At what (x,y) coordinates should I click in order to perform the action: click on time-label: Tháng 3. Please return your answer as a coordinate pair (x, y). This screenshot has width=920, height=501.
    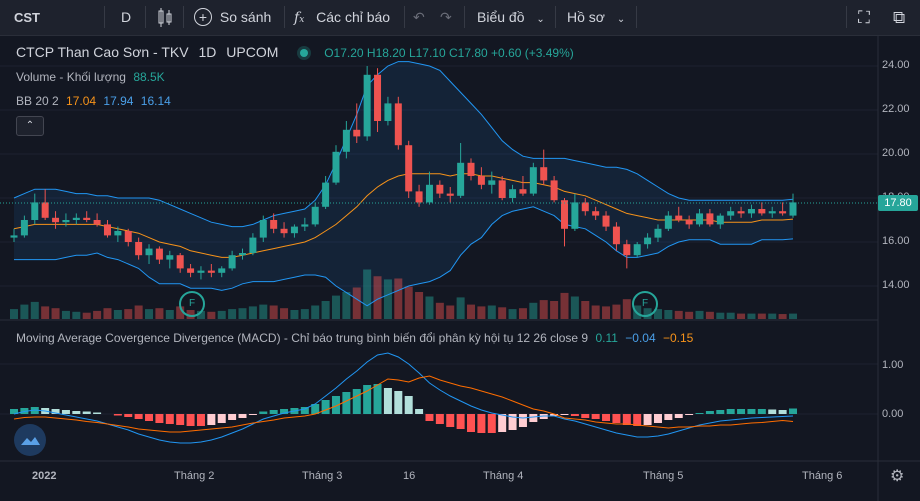
    Looking at the image, I should click on (322, 476).